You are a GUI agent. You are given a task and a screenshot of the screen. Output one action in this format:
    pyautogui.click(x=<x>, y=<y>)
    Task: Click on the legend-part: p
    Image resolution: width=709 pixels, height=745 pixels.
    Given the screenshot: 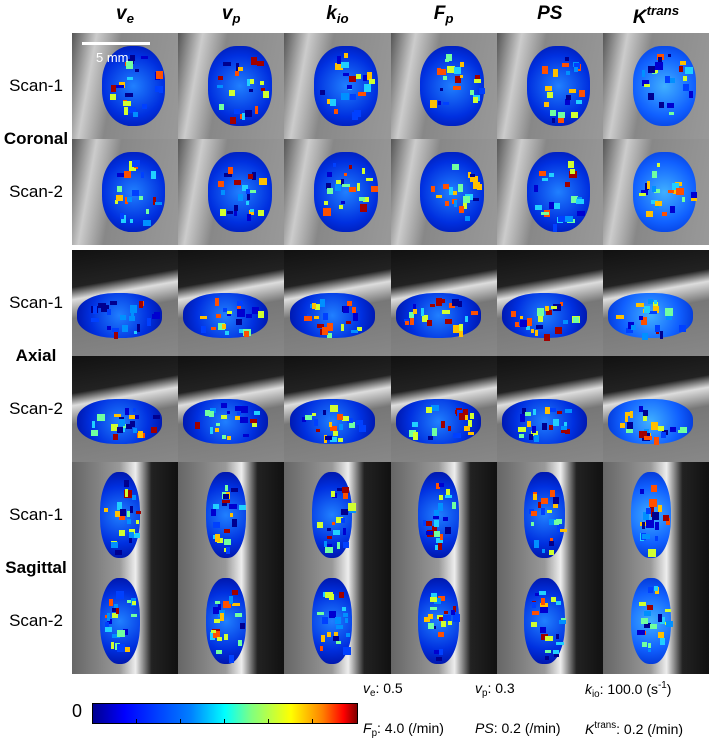 What is the action you would take?
    pyautogui.click(x=485, y=693)
    